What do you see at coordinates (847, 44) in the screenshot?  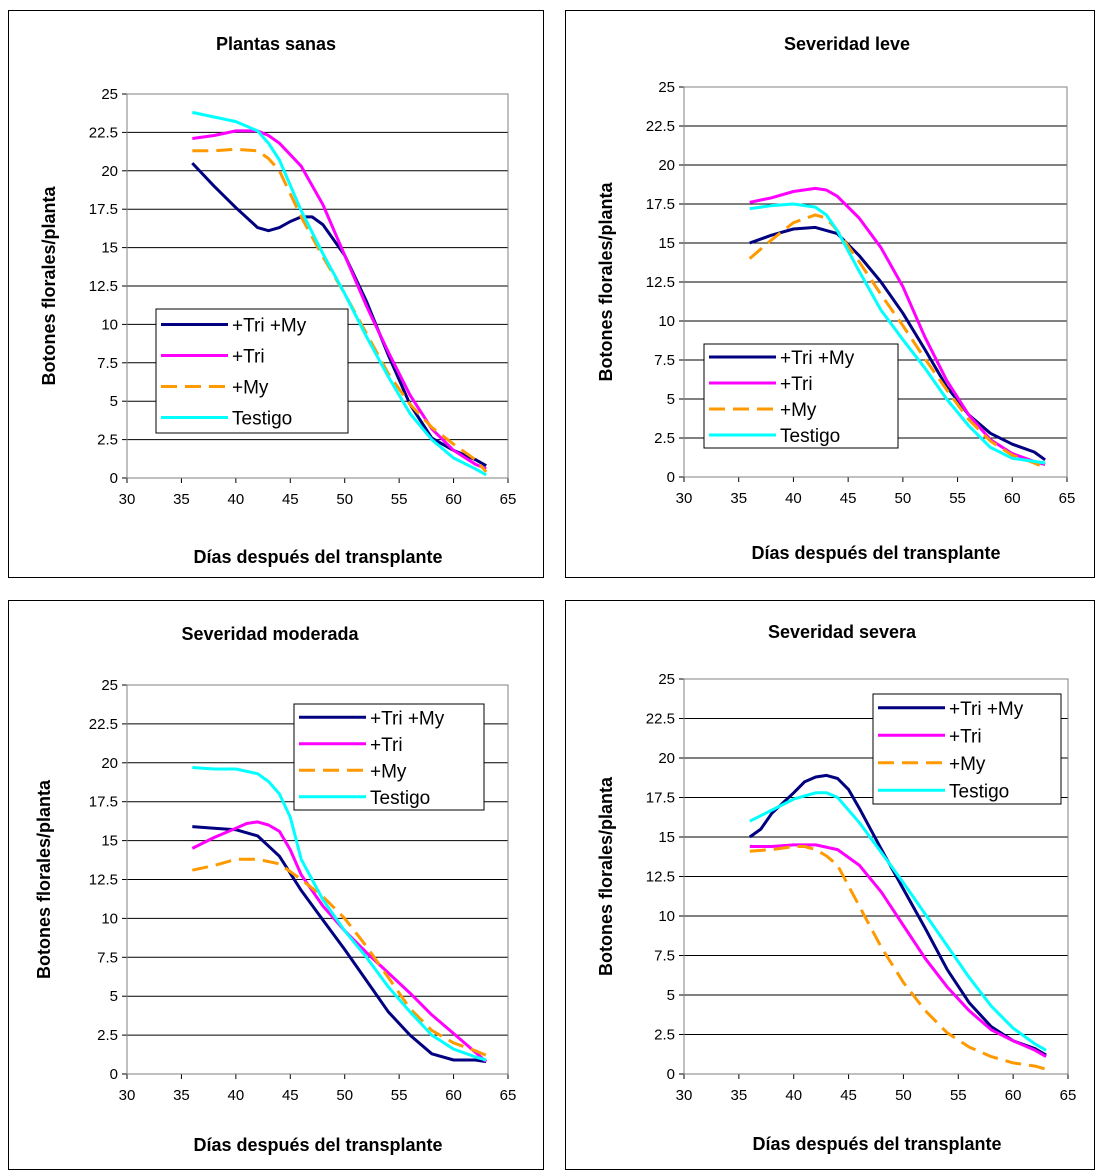 I see `chart-title: Severidad leve` at bounding box center [847, 44].